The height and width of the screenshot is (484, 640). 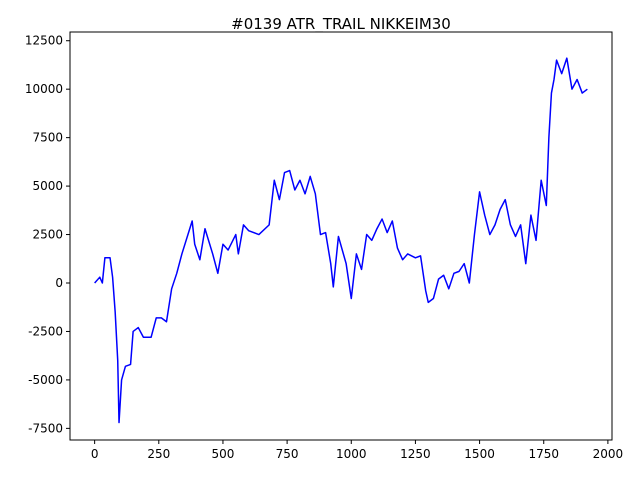 I want to click on y-tick-label: -2500, so click(x=45, y=331).